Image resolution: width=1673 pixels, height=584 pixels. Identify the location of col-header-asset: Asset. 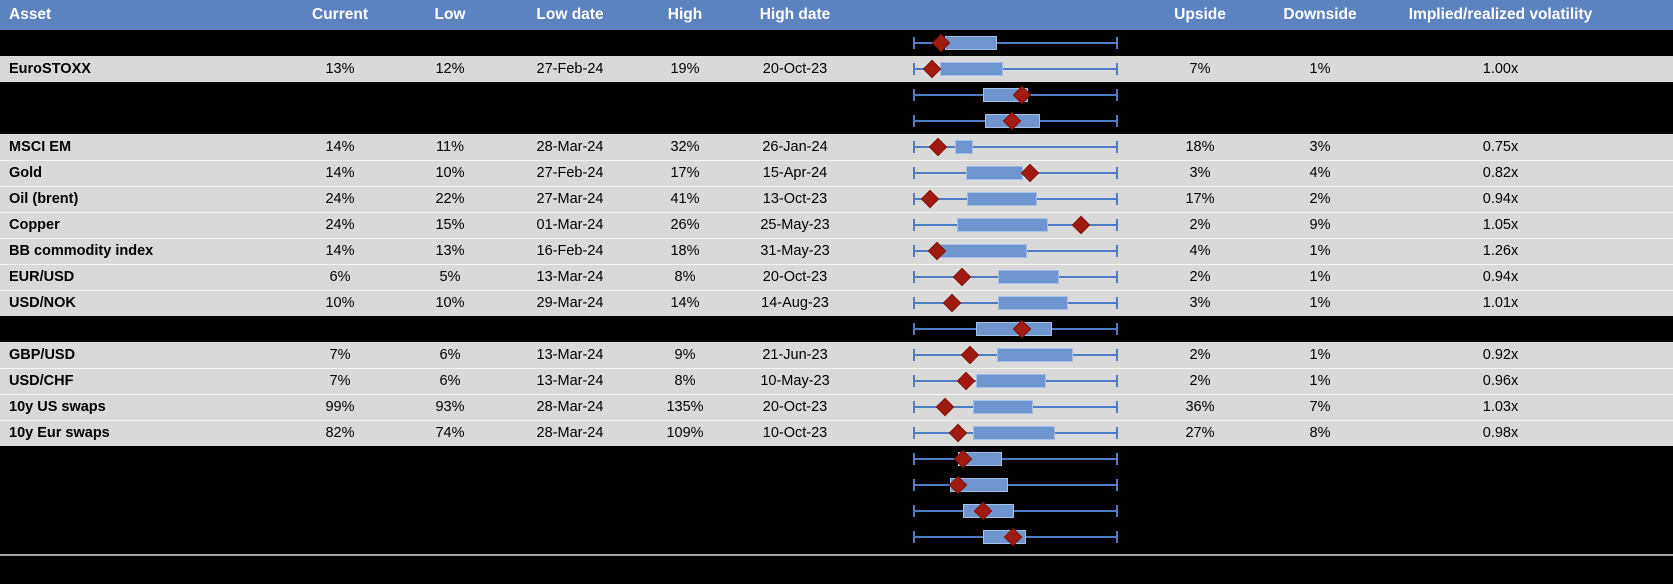
(30, 14).